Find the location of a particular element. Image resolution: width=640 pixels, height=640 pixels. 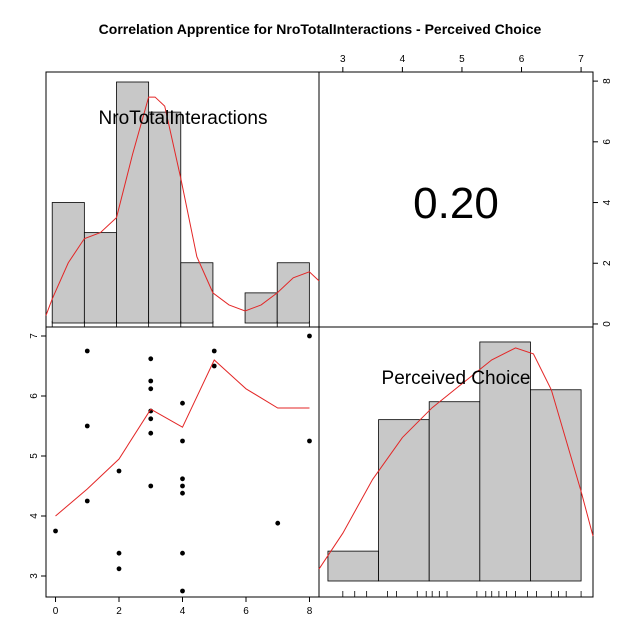

top-axis-tick-label-3: 6 is located at coordinates (522, 59).